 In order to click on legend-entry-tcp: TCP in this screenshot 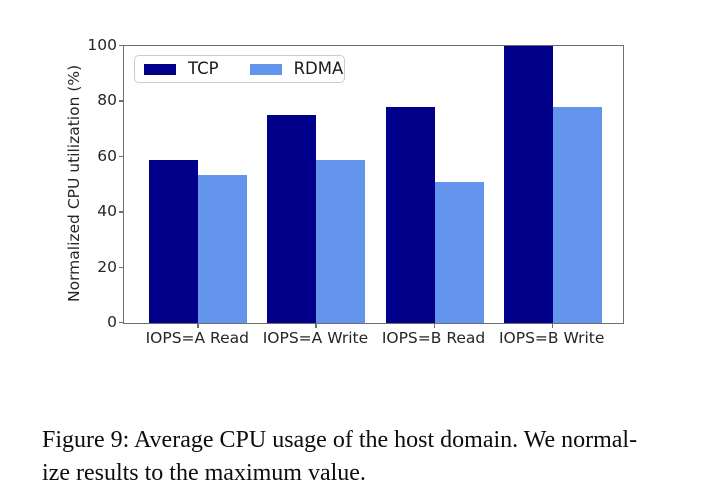, I will do `click(181, 68)`.